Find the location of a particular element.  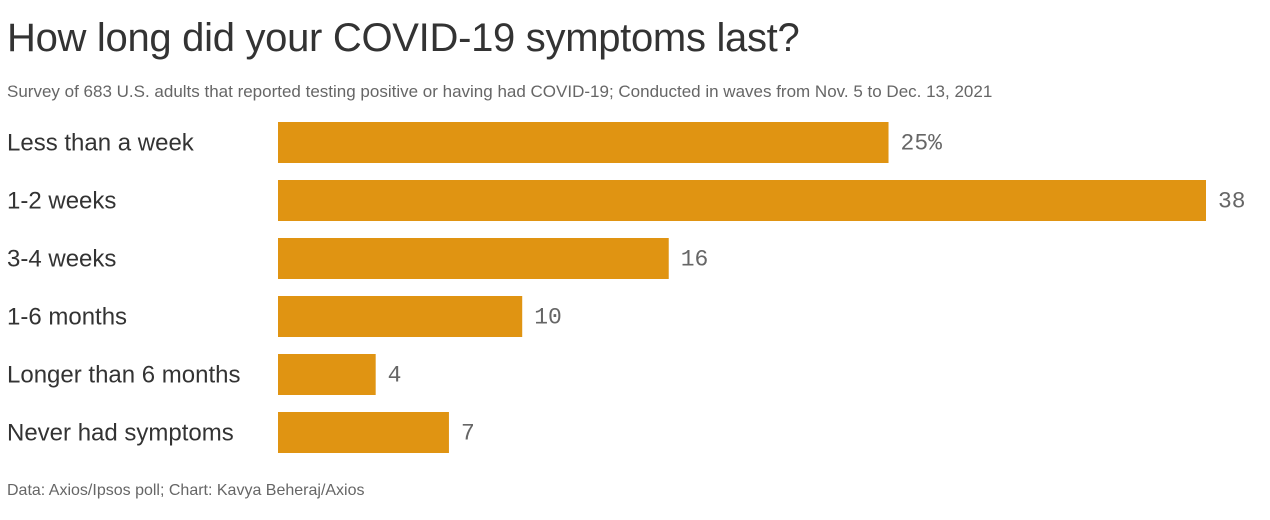

value-label: 10 is located at coordinates (548, 318).